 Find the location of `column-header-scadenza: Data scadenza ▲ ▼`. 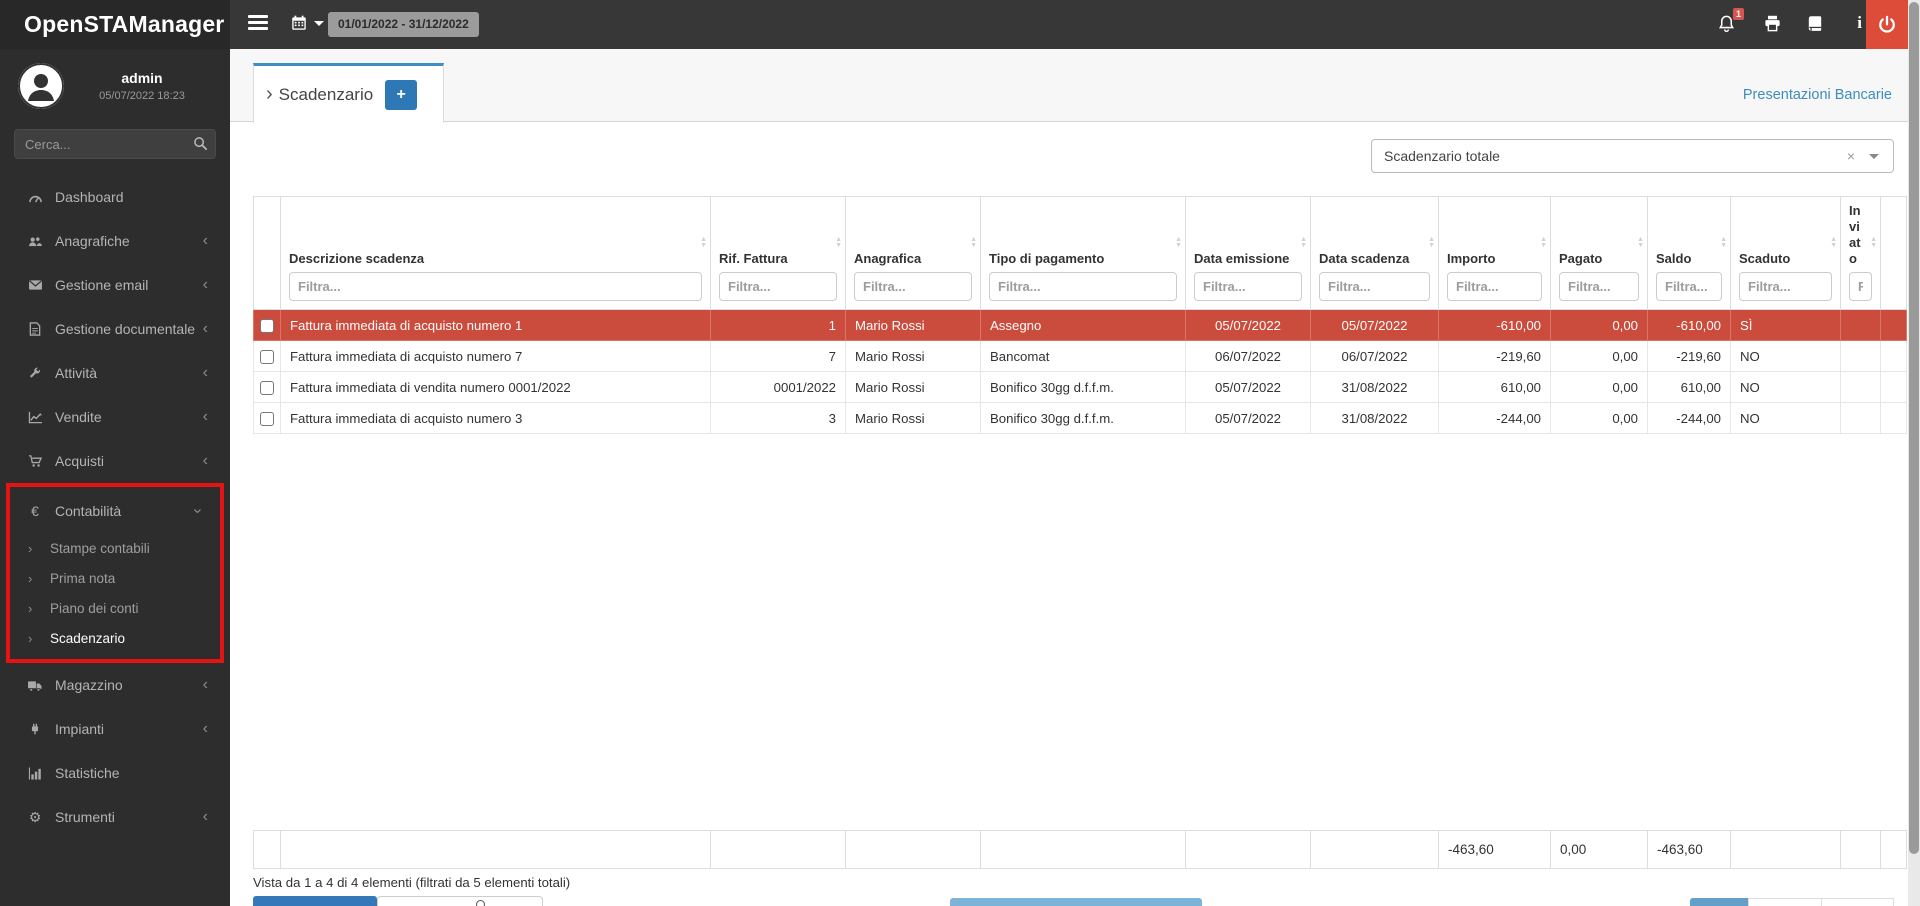

column-header-scadenza: Data scadenza ▲ ▼ is located at coordinates (1374, 253).